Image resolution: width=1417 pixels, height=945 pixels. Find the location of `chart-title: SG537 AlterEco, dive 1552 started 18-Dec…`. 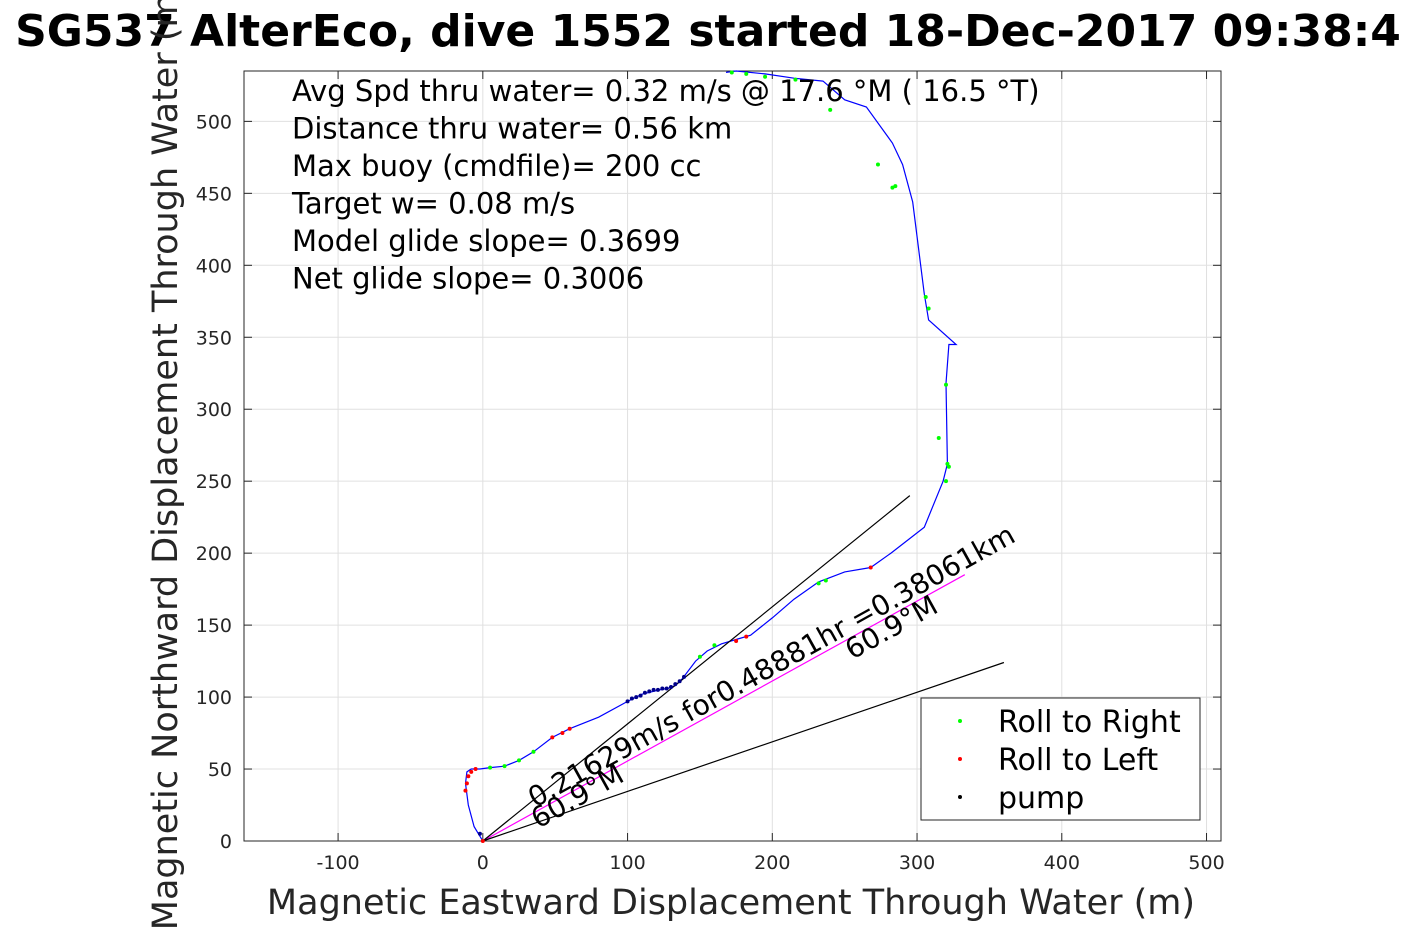

chart-title: SG537 AlterEco, dive 1552 started 18-Dec… is located at coordinates (708, 31).